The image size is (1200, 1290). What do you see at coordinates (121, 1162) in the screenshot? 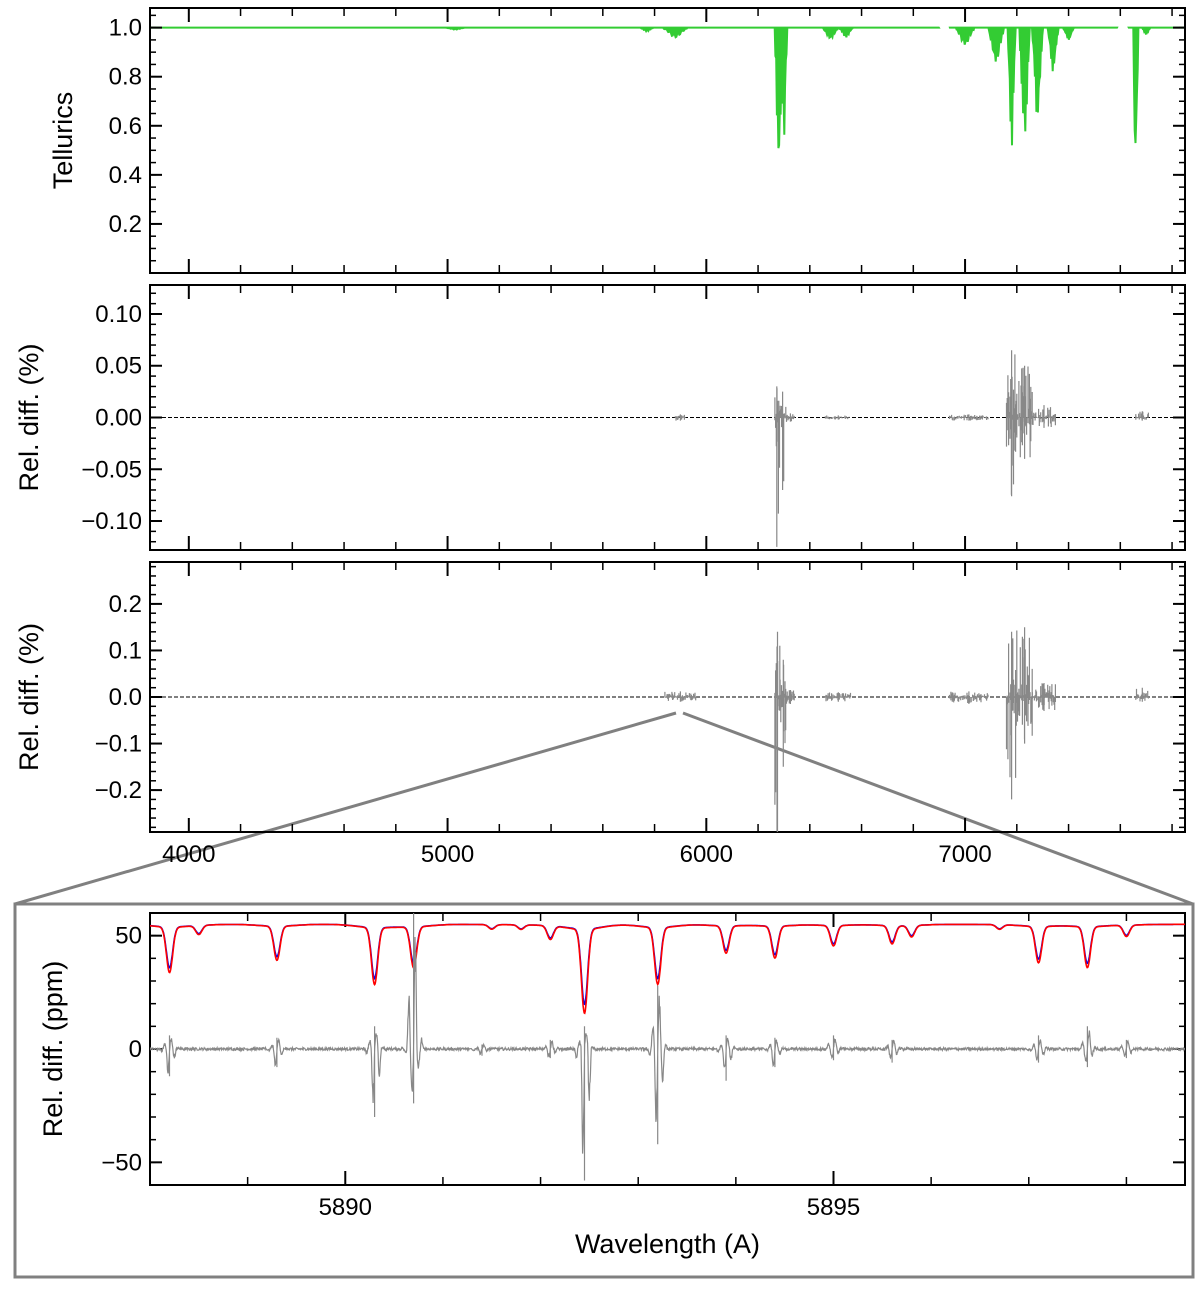
I see `y-tick-label: −50` at bounding box center [121, 1162].